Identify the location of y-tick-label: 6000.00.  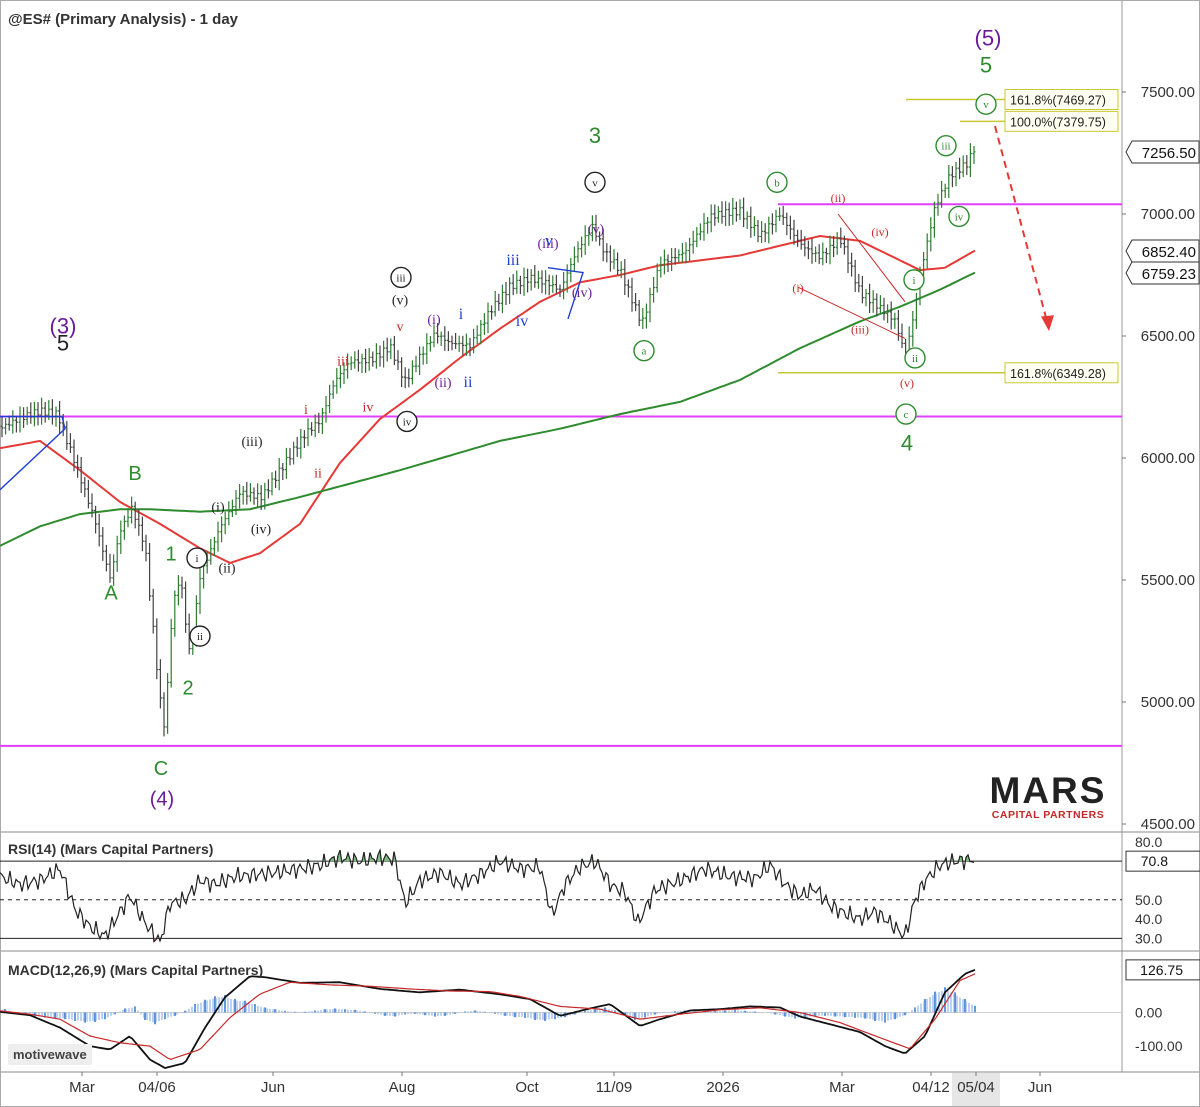
(1168, 458).